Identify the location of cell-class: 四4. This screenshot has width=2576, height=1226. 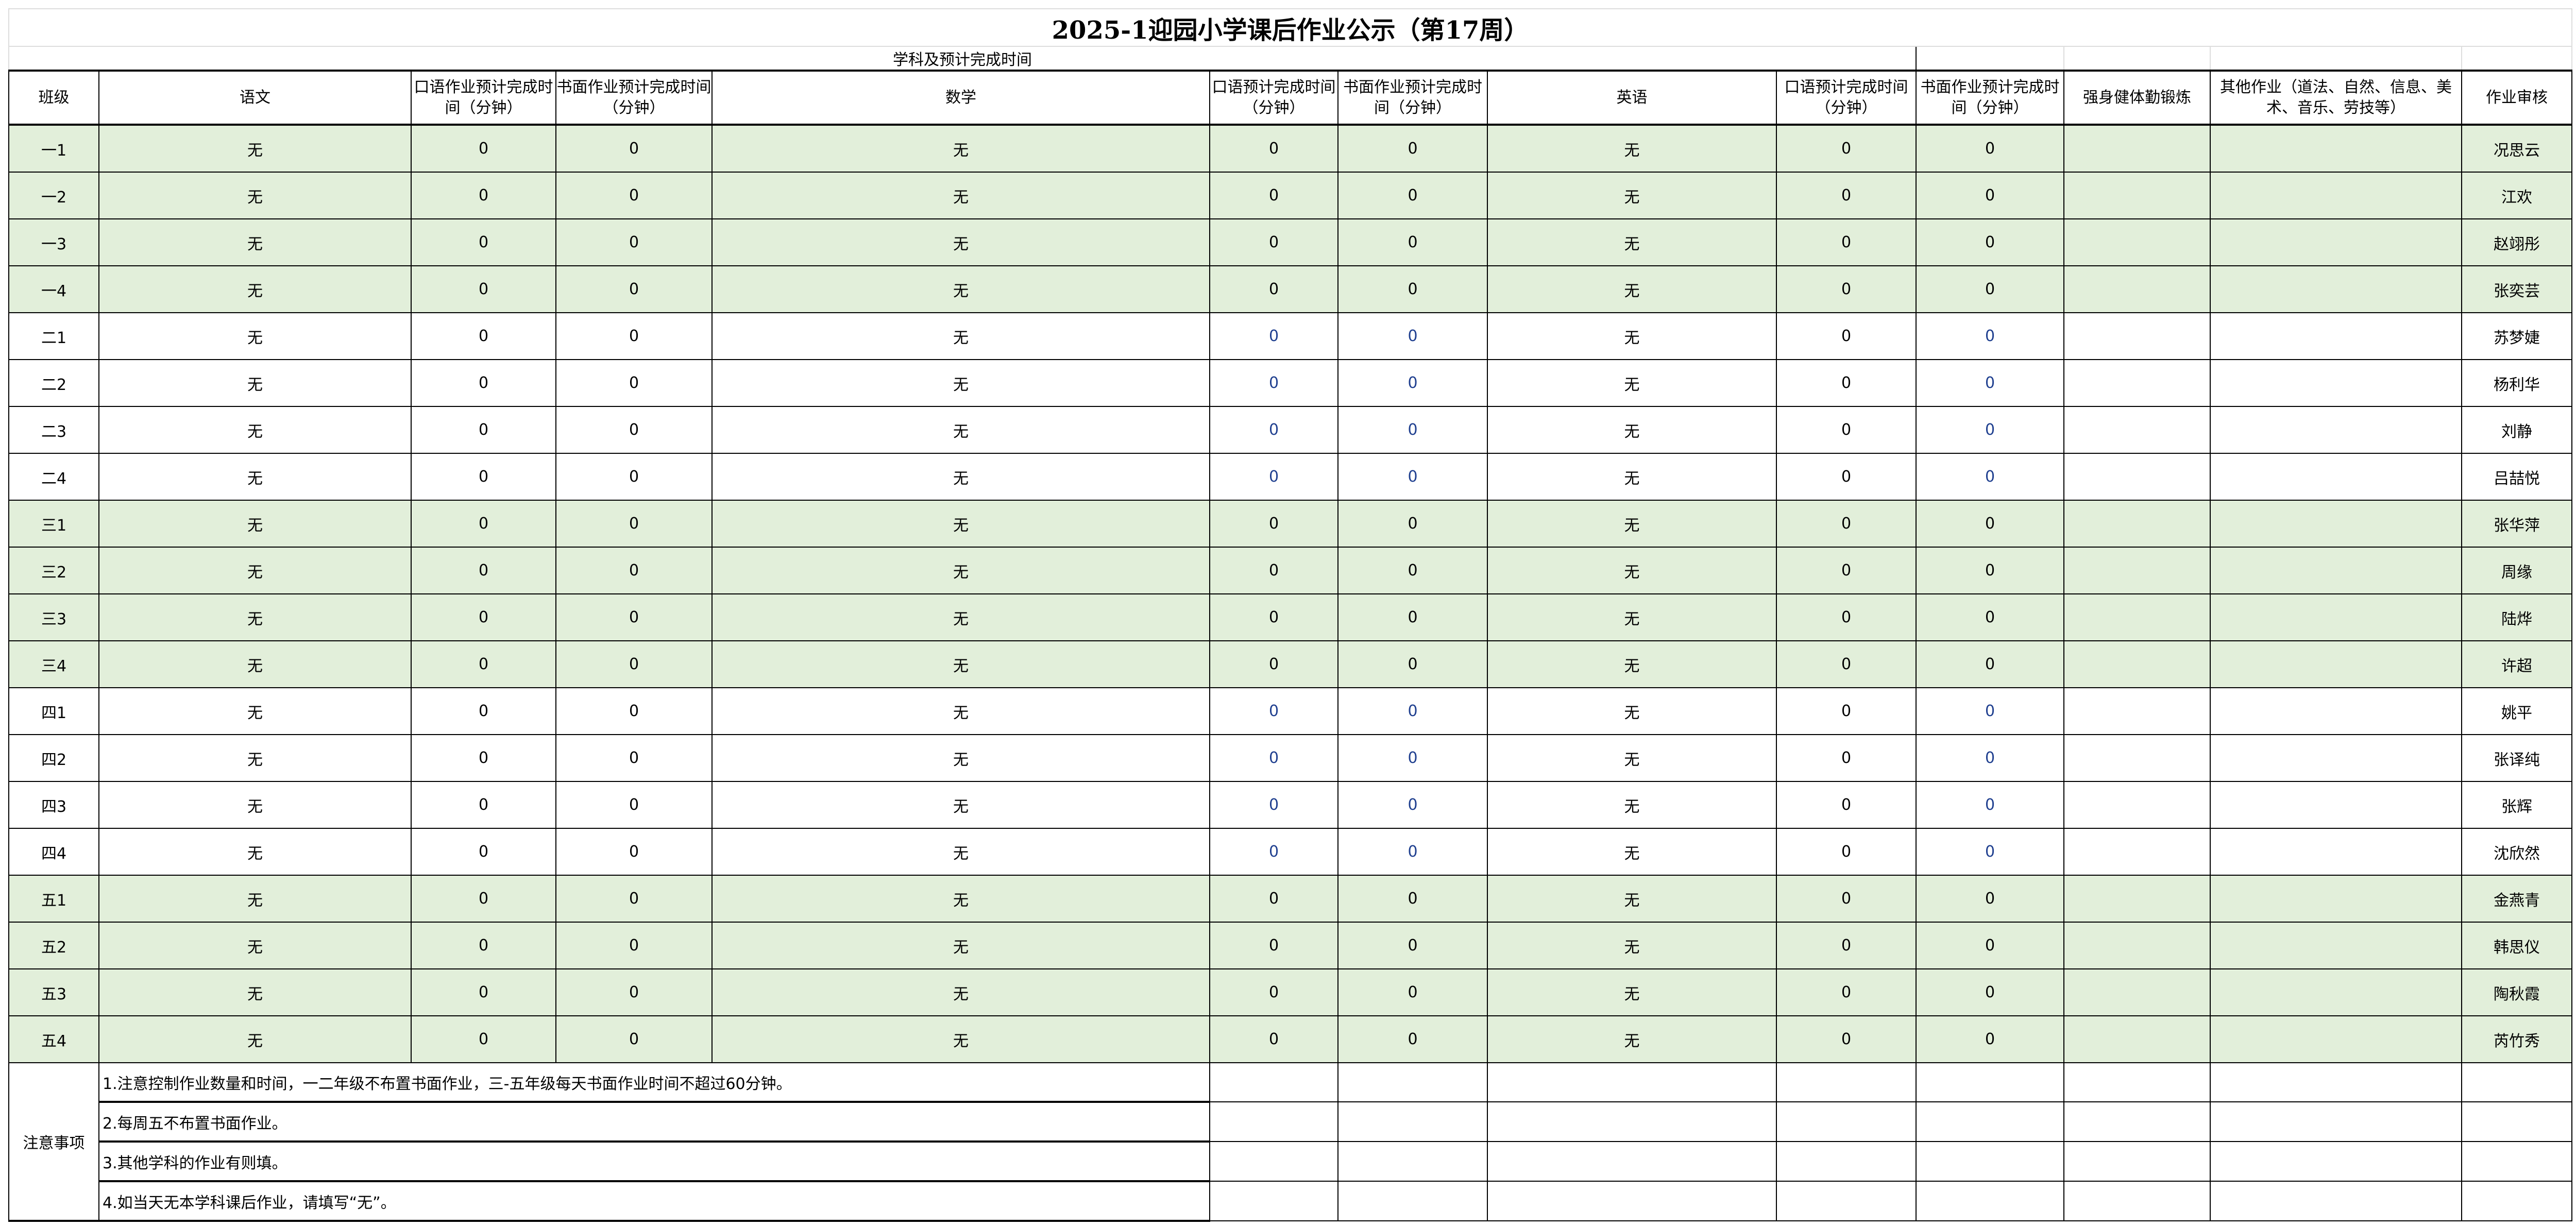
(53, 852).